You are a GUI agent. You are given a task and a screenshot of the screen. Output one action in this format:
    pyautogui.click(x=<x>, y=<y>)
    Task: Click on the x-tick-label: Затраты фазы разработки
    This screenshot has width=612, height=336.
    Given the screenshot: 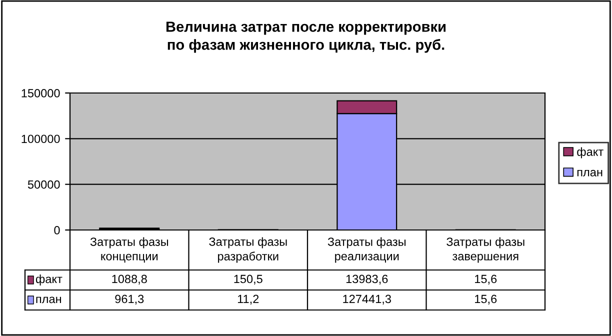 What is the action you would take?
    pyautogui.click(x=248, y=250)
    